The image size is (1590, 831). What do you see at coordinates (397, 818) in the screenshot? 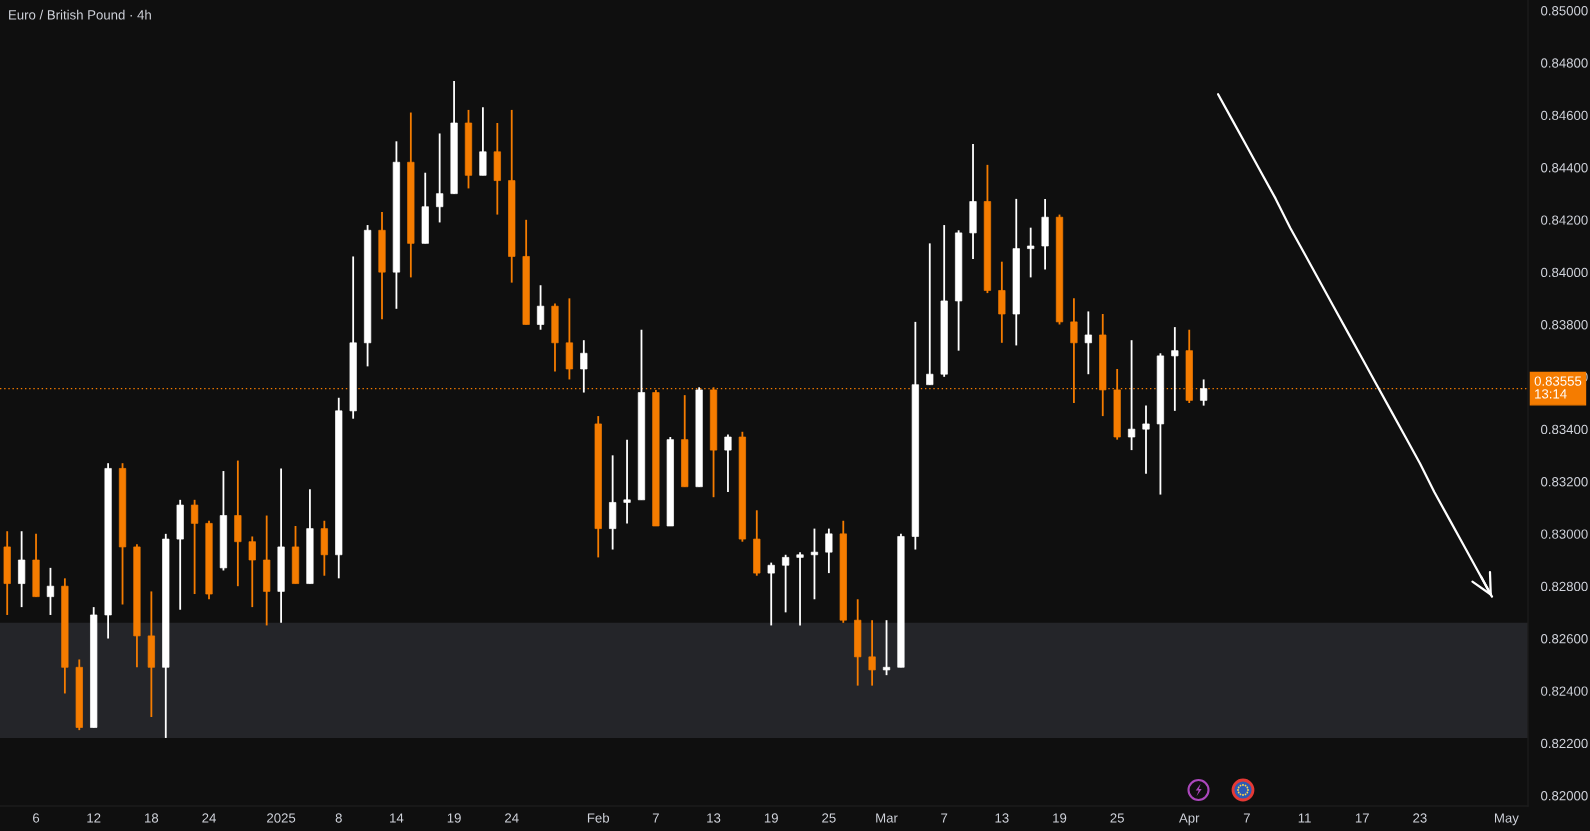
I see `x-tick-label: 14` at bounding box center [397, 818].